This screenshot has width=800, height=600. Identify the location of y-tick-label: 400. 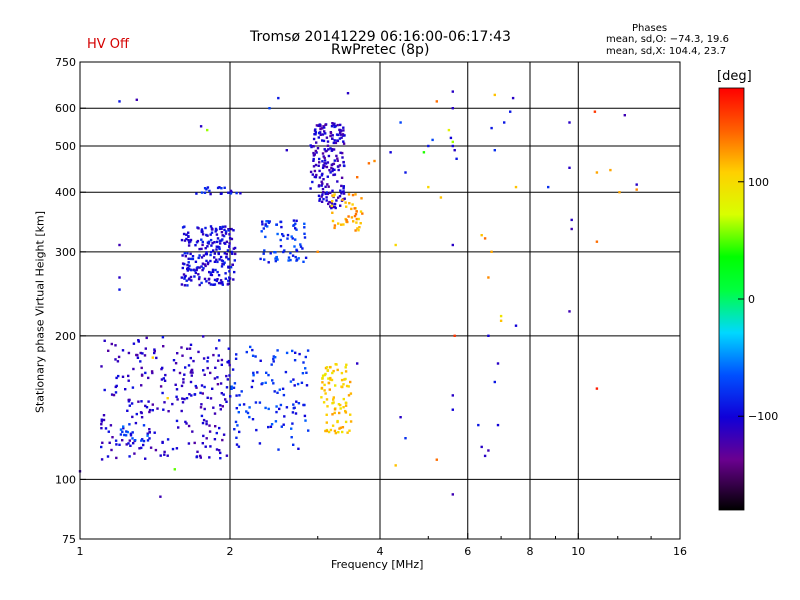
(65, 192).